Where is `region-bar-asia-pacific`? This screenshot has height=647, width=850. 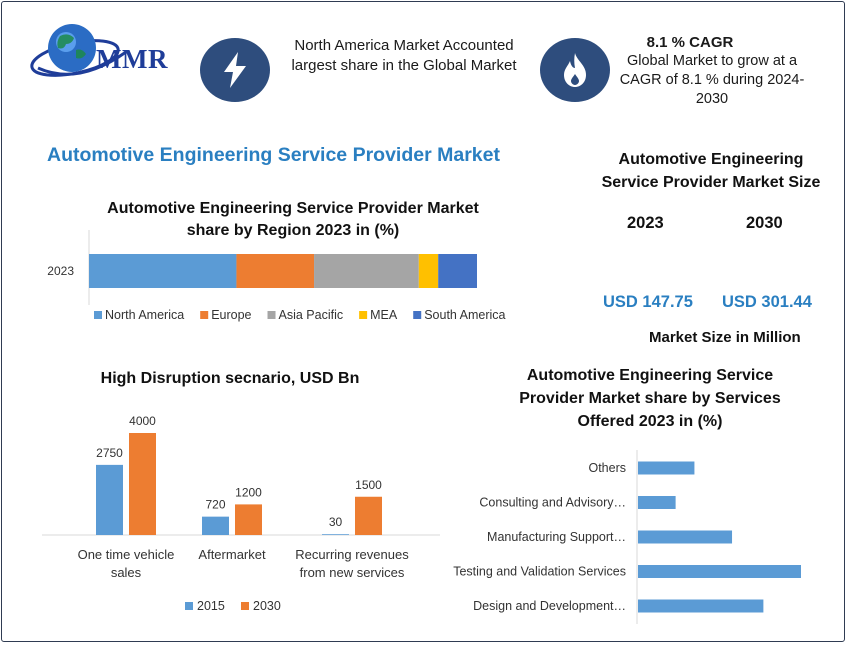 region-bar-asia-pacific is located at coordinates (366, 271).